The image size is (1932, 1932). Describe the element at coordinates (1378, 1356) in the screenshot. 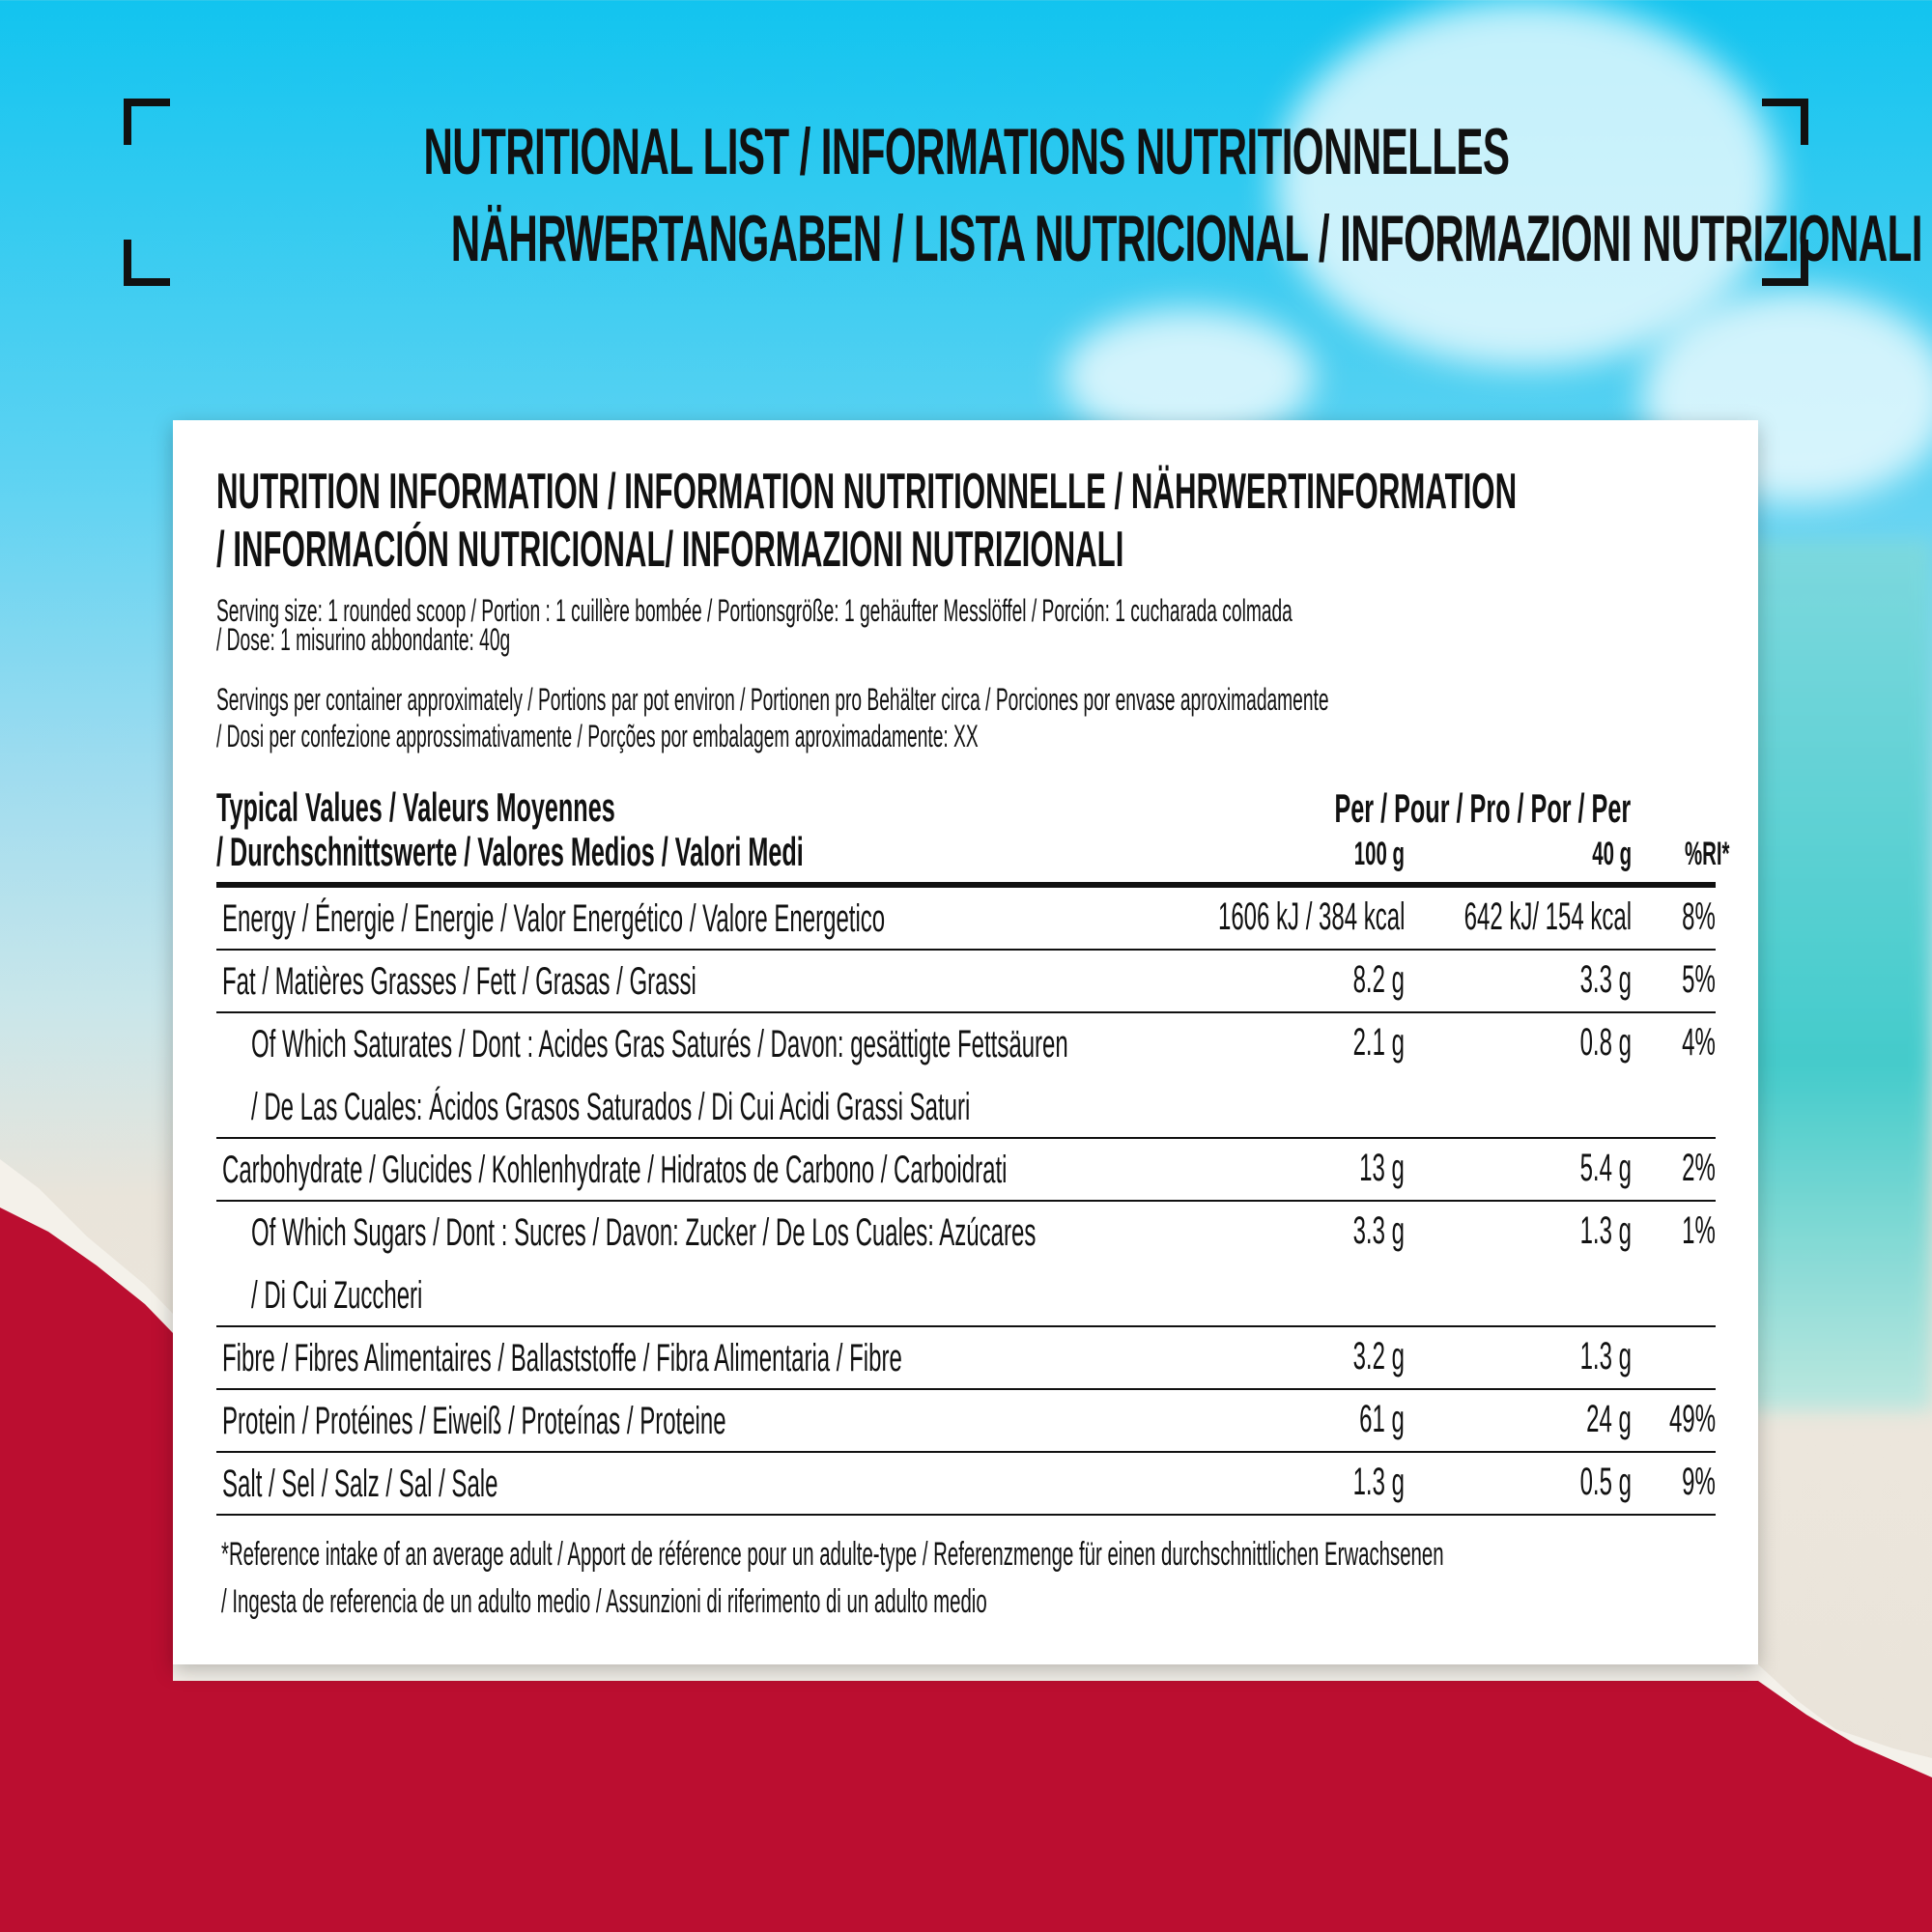

I see `value-per-100g: 3.2 g` at that location.